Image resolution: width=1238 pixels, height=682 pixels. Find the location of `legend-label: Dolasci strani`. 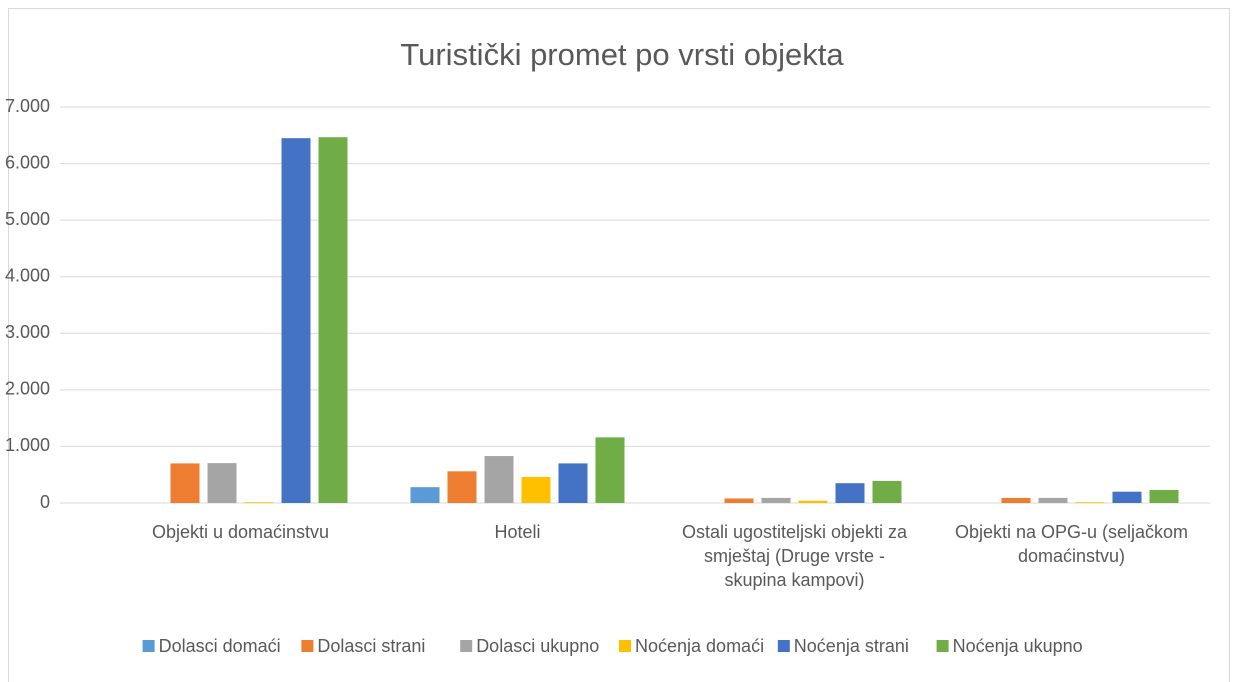

legend-label: Dolasci strani is located at coordinates (371, 646).